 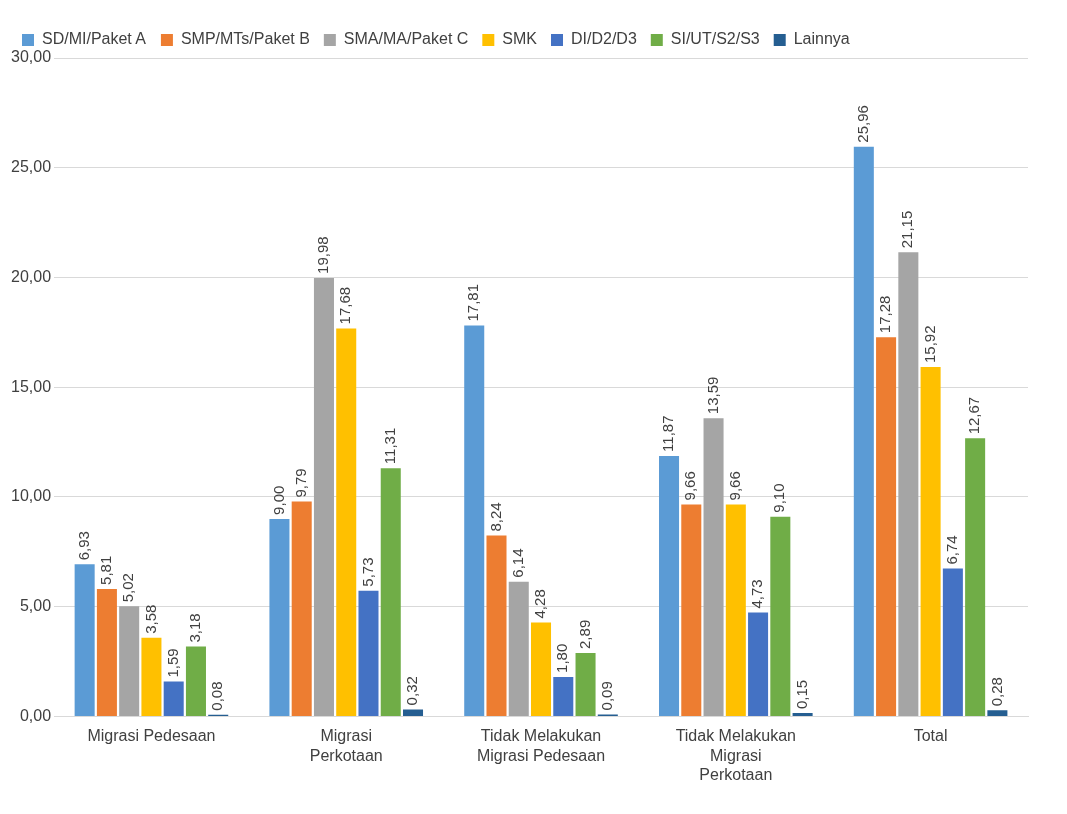 I want to click on y-tick-label: 20,00, so click(x=31, y=276).